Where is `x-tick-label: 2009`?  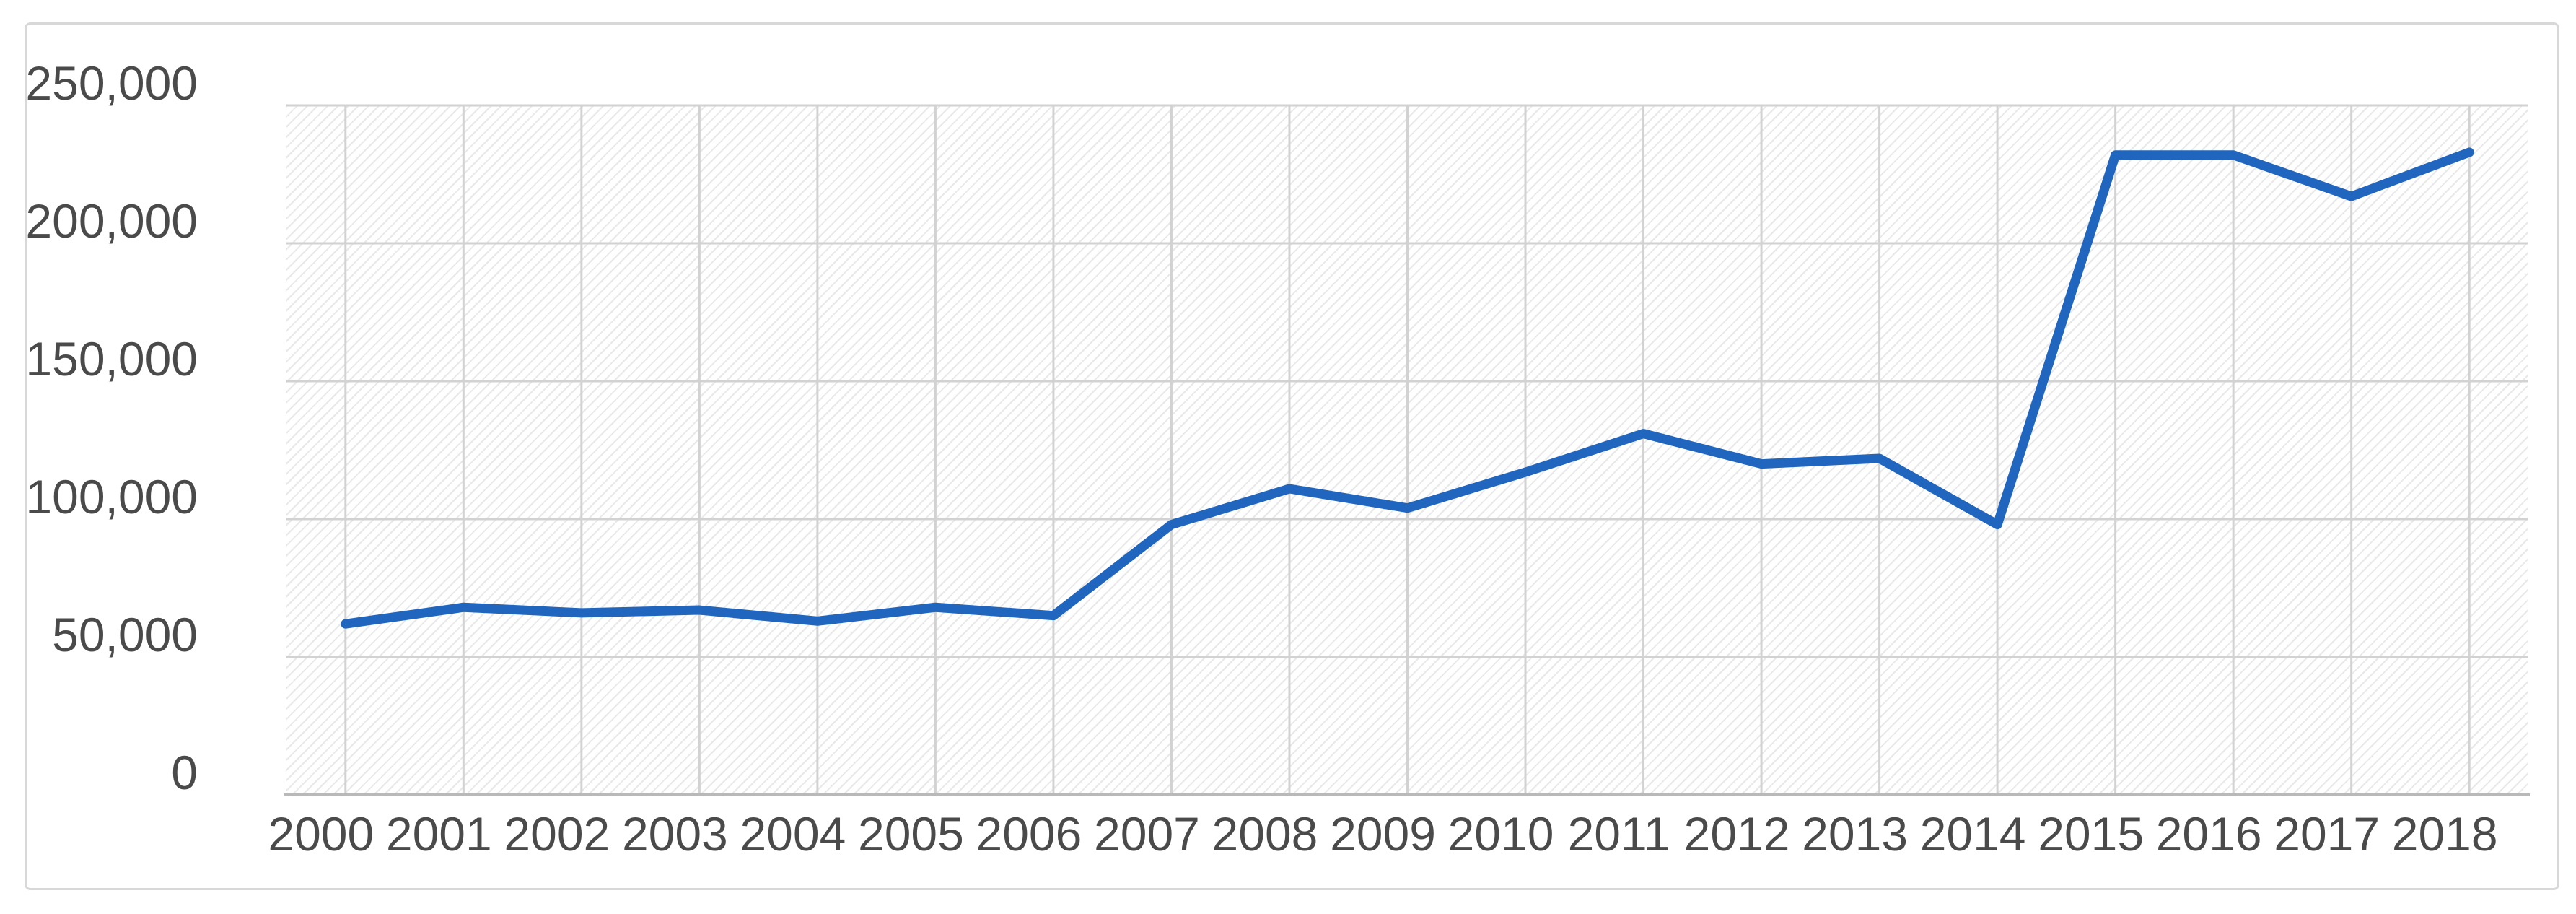 x-tick-label: 2009 is located at coordinates (1383, 834).